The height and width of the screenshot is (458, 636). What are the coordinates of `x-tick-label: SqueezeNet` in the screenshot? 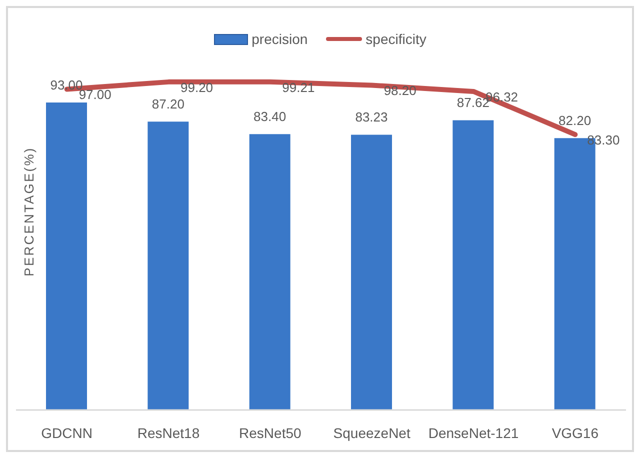 It's located at (371, 432).